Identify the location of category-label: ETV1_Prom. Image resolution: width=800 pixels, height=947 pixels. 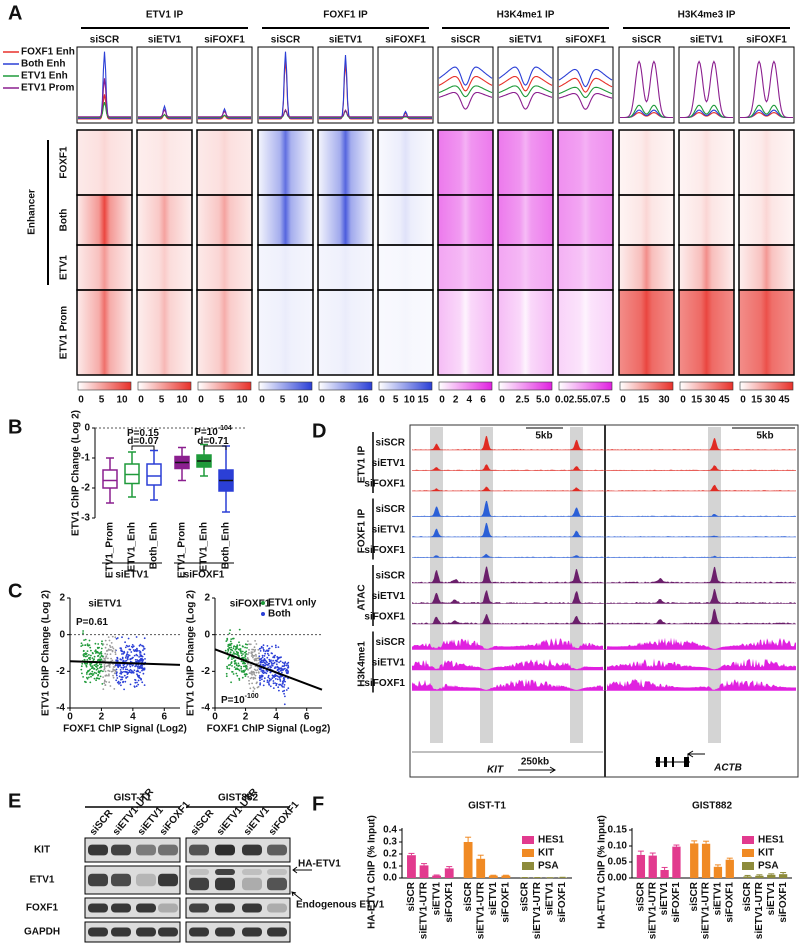
(182, 550).